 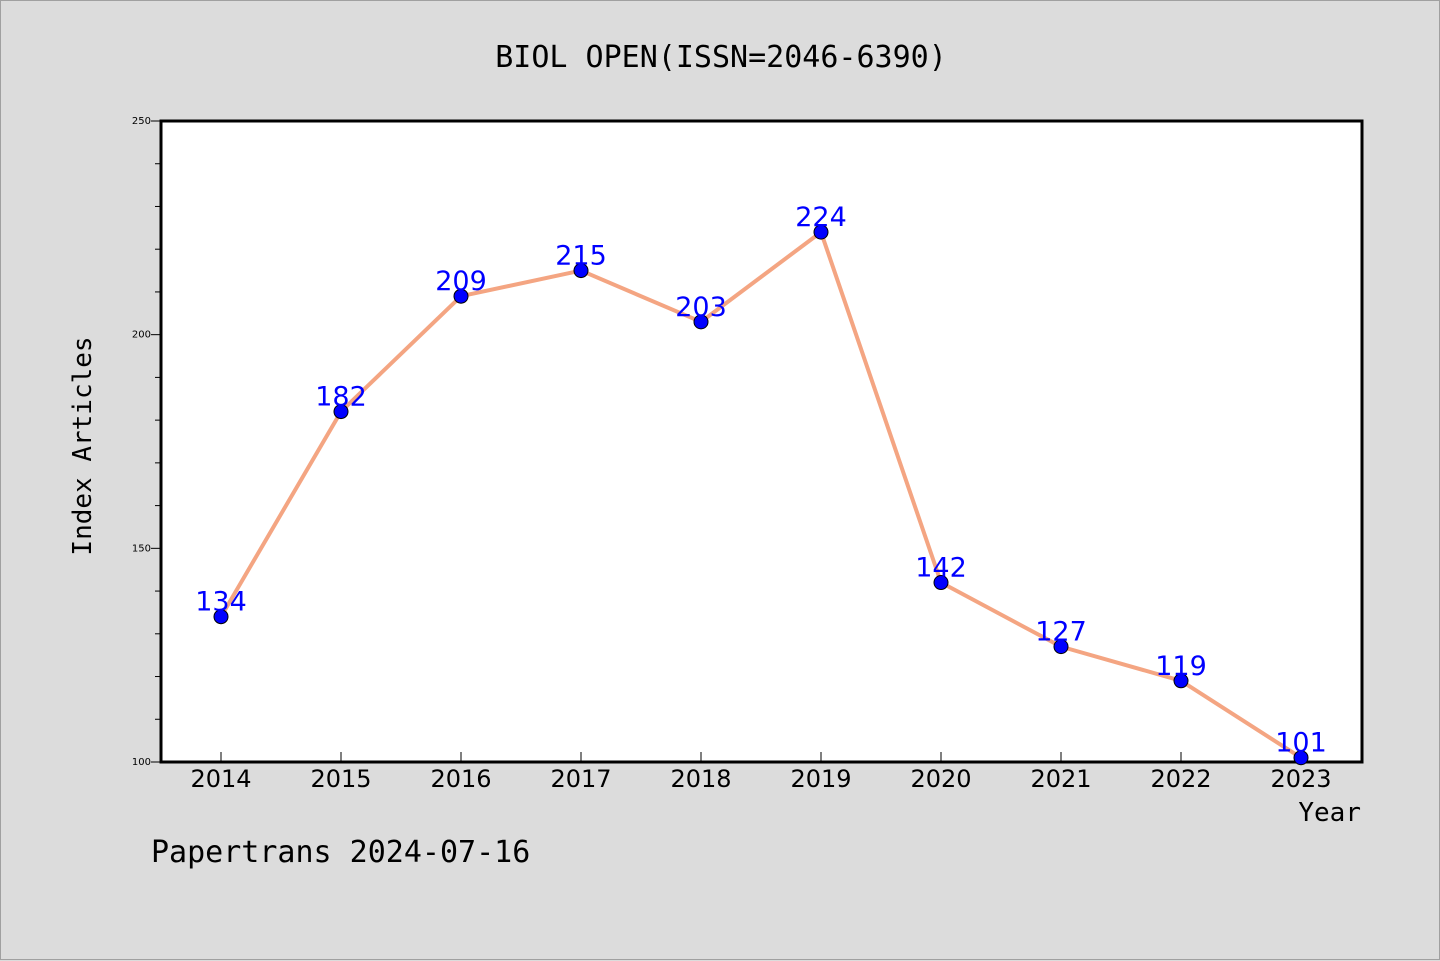 I want to click on x-tick-label: 2019, so click(x=820, y=779).